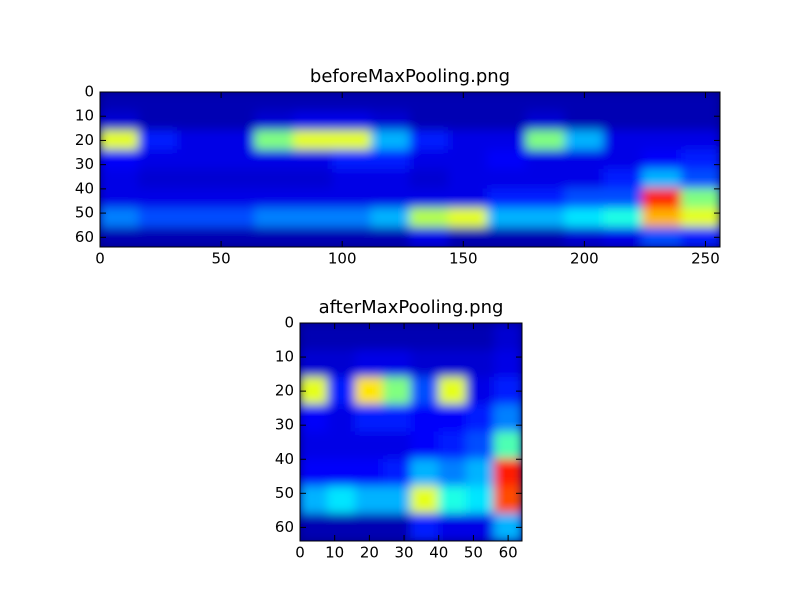  What do you see at coordinates (300, 553) in the screenshot?
I see `x-tick-label: 0` at bounding box center [300, 553].